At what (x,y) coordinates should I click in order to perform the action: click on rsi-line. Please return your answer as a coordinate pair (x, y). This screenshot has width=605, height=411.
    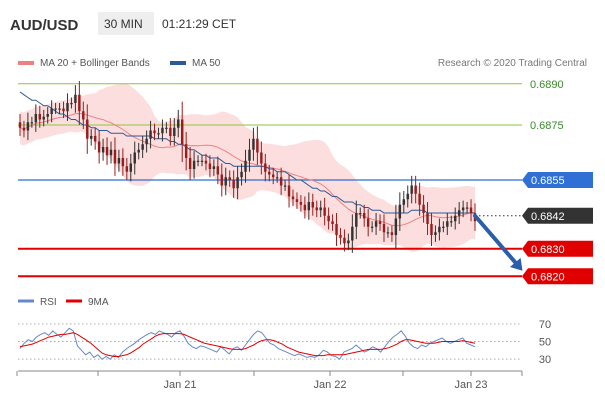
    Looking at the image, I should click on (247, 343).